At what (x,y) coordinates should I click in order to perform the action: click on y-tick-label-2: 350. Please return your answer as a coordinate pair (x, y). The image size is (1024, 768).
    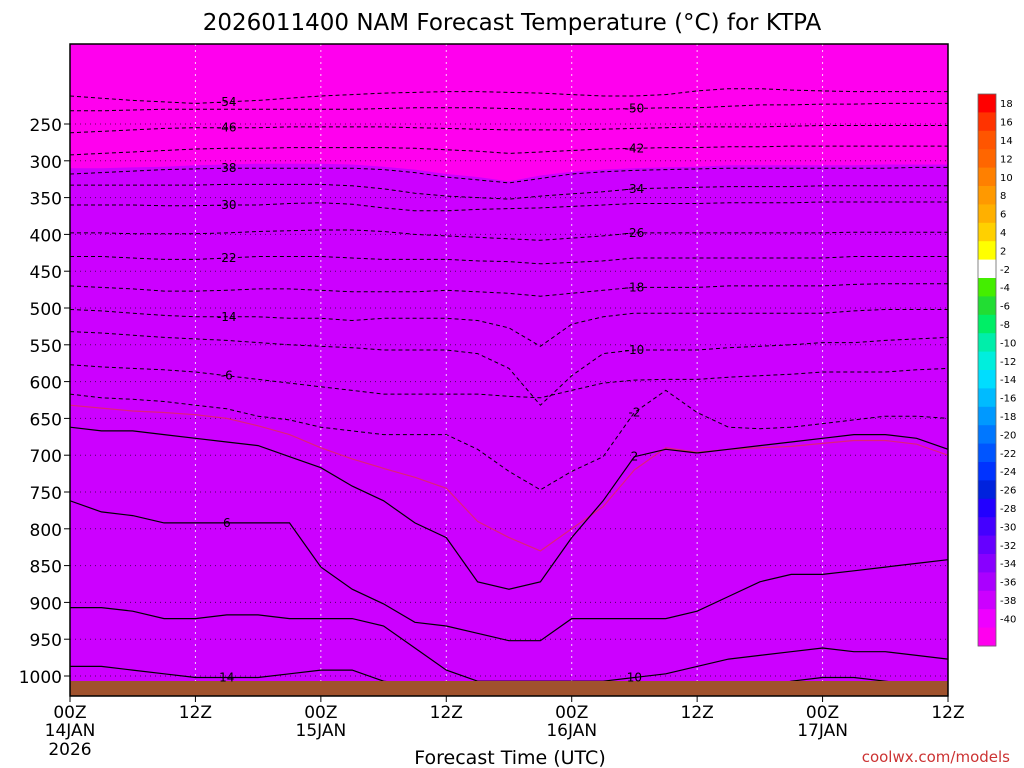
    Looking at the image, I should click on (46, 200).